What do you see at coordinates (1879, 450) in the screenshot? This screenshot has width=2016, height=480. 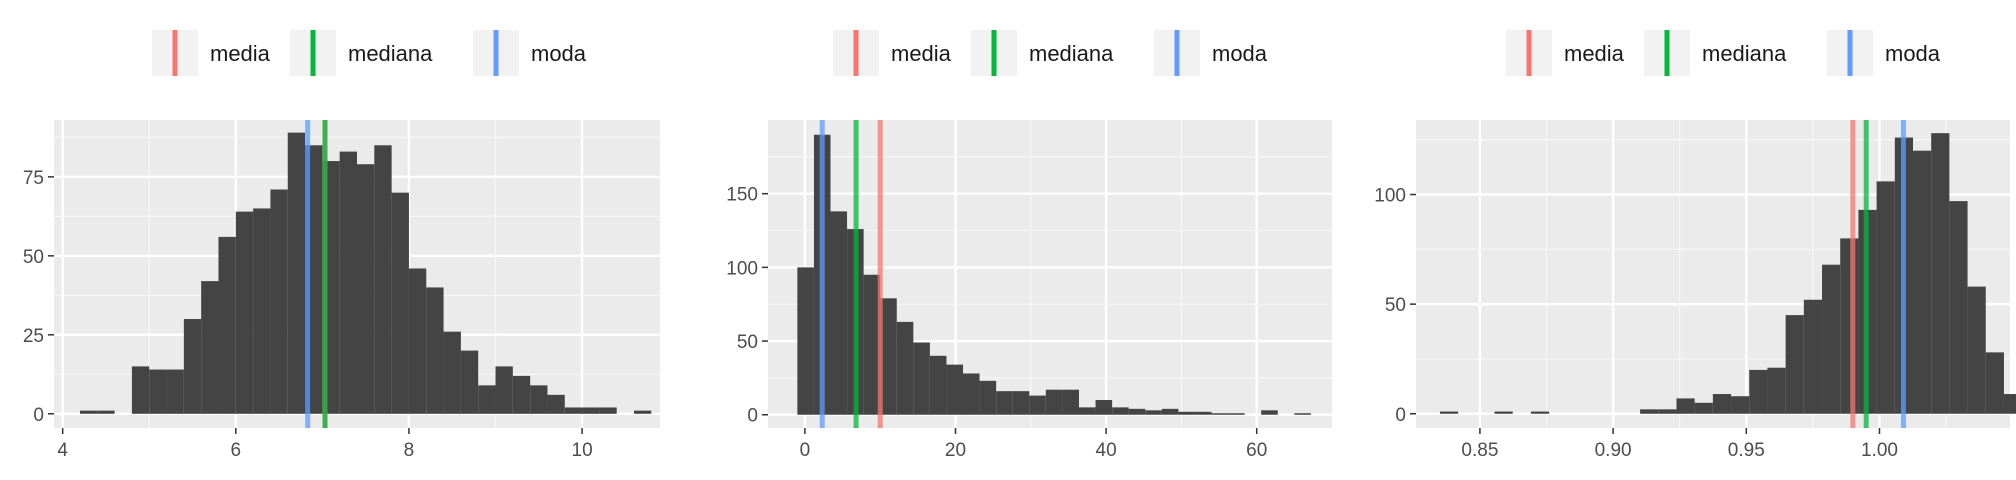 I see `x-tick-label: 1.00` at bounding box center [1879, 450].